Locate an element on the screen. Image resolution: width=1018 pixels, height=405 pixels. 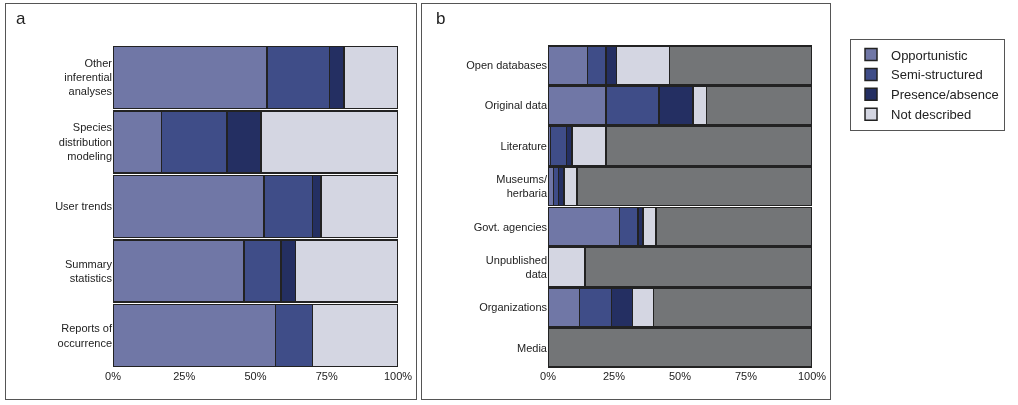
chart-title: a is located at coordinates (21, 19).